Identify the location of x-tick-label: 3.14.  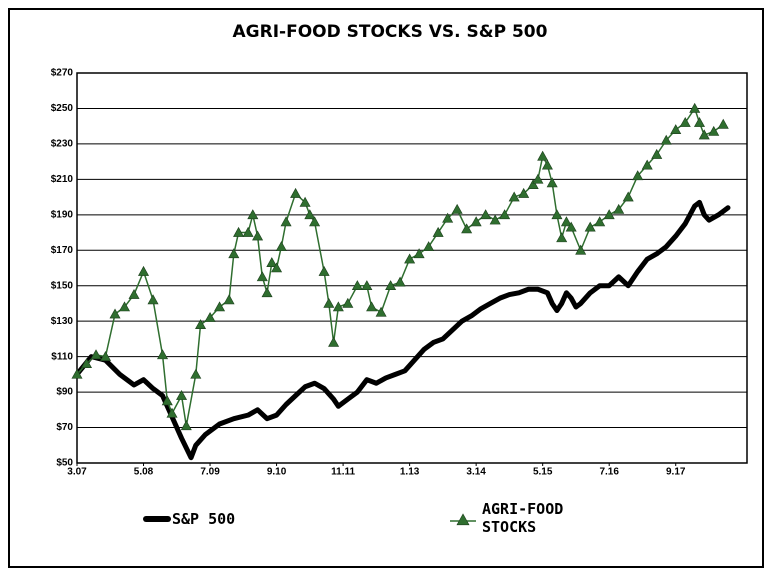
(476, 472).